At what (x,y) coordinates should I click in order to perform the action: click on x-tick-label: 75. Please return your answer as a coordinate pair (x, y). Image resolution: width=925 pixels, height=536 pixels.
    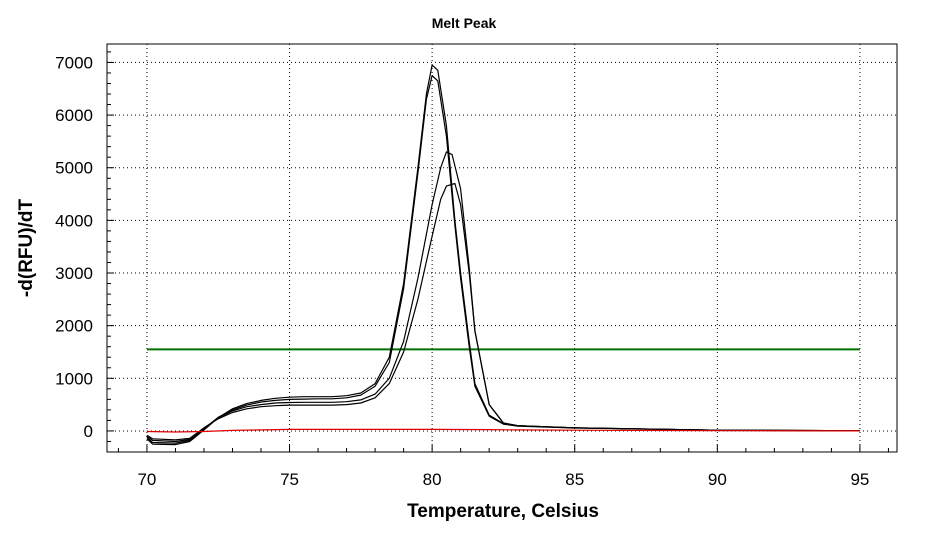
    Looking at the image, I should click on (289, 479).